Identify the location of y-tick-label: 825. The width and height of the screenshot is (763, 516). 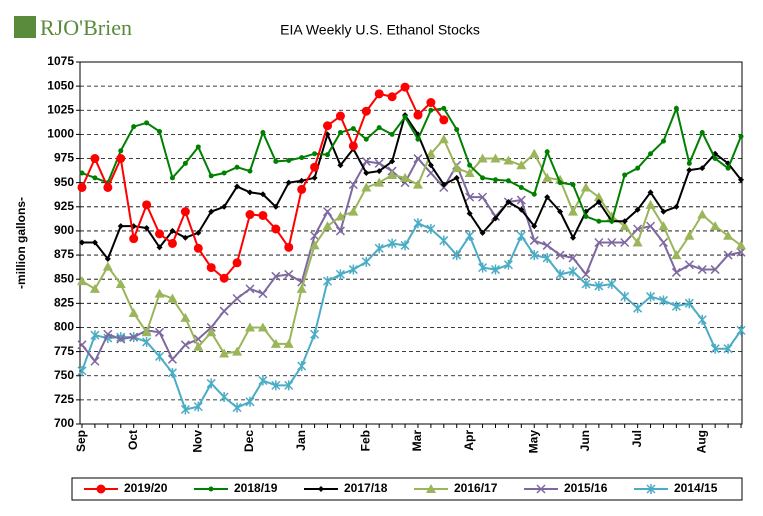
(64, 303).